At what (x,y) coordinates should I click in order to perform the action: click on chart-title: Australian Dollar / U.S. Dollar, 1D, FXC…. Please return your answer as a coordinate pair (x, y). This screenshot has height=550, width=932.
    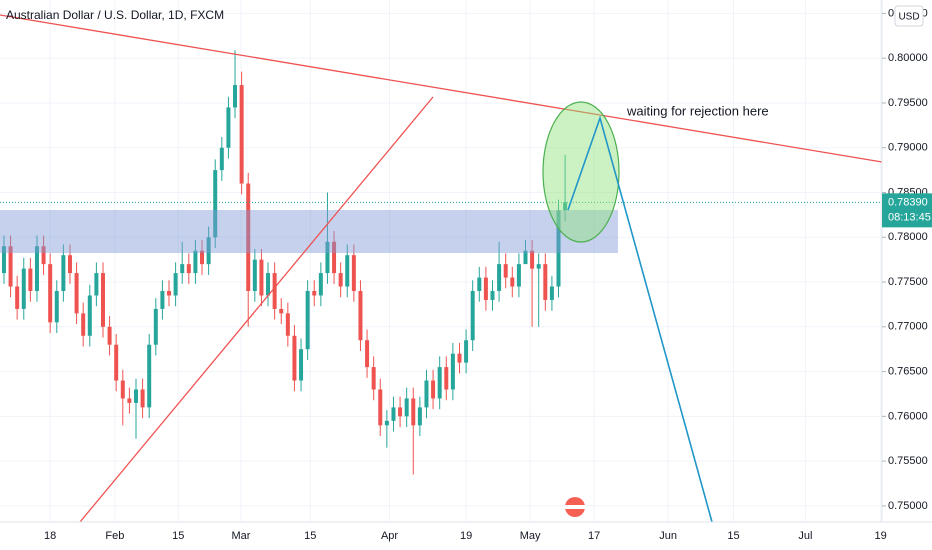
    Looking at the image, I should click on (115, 15).